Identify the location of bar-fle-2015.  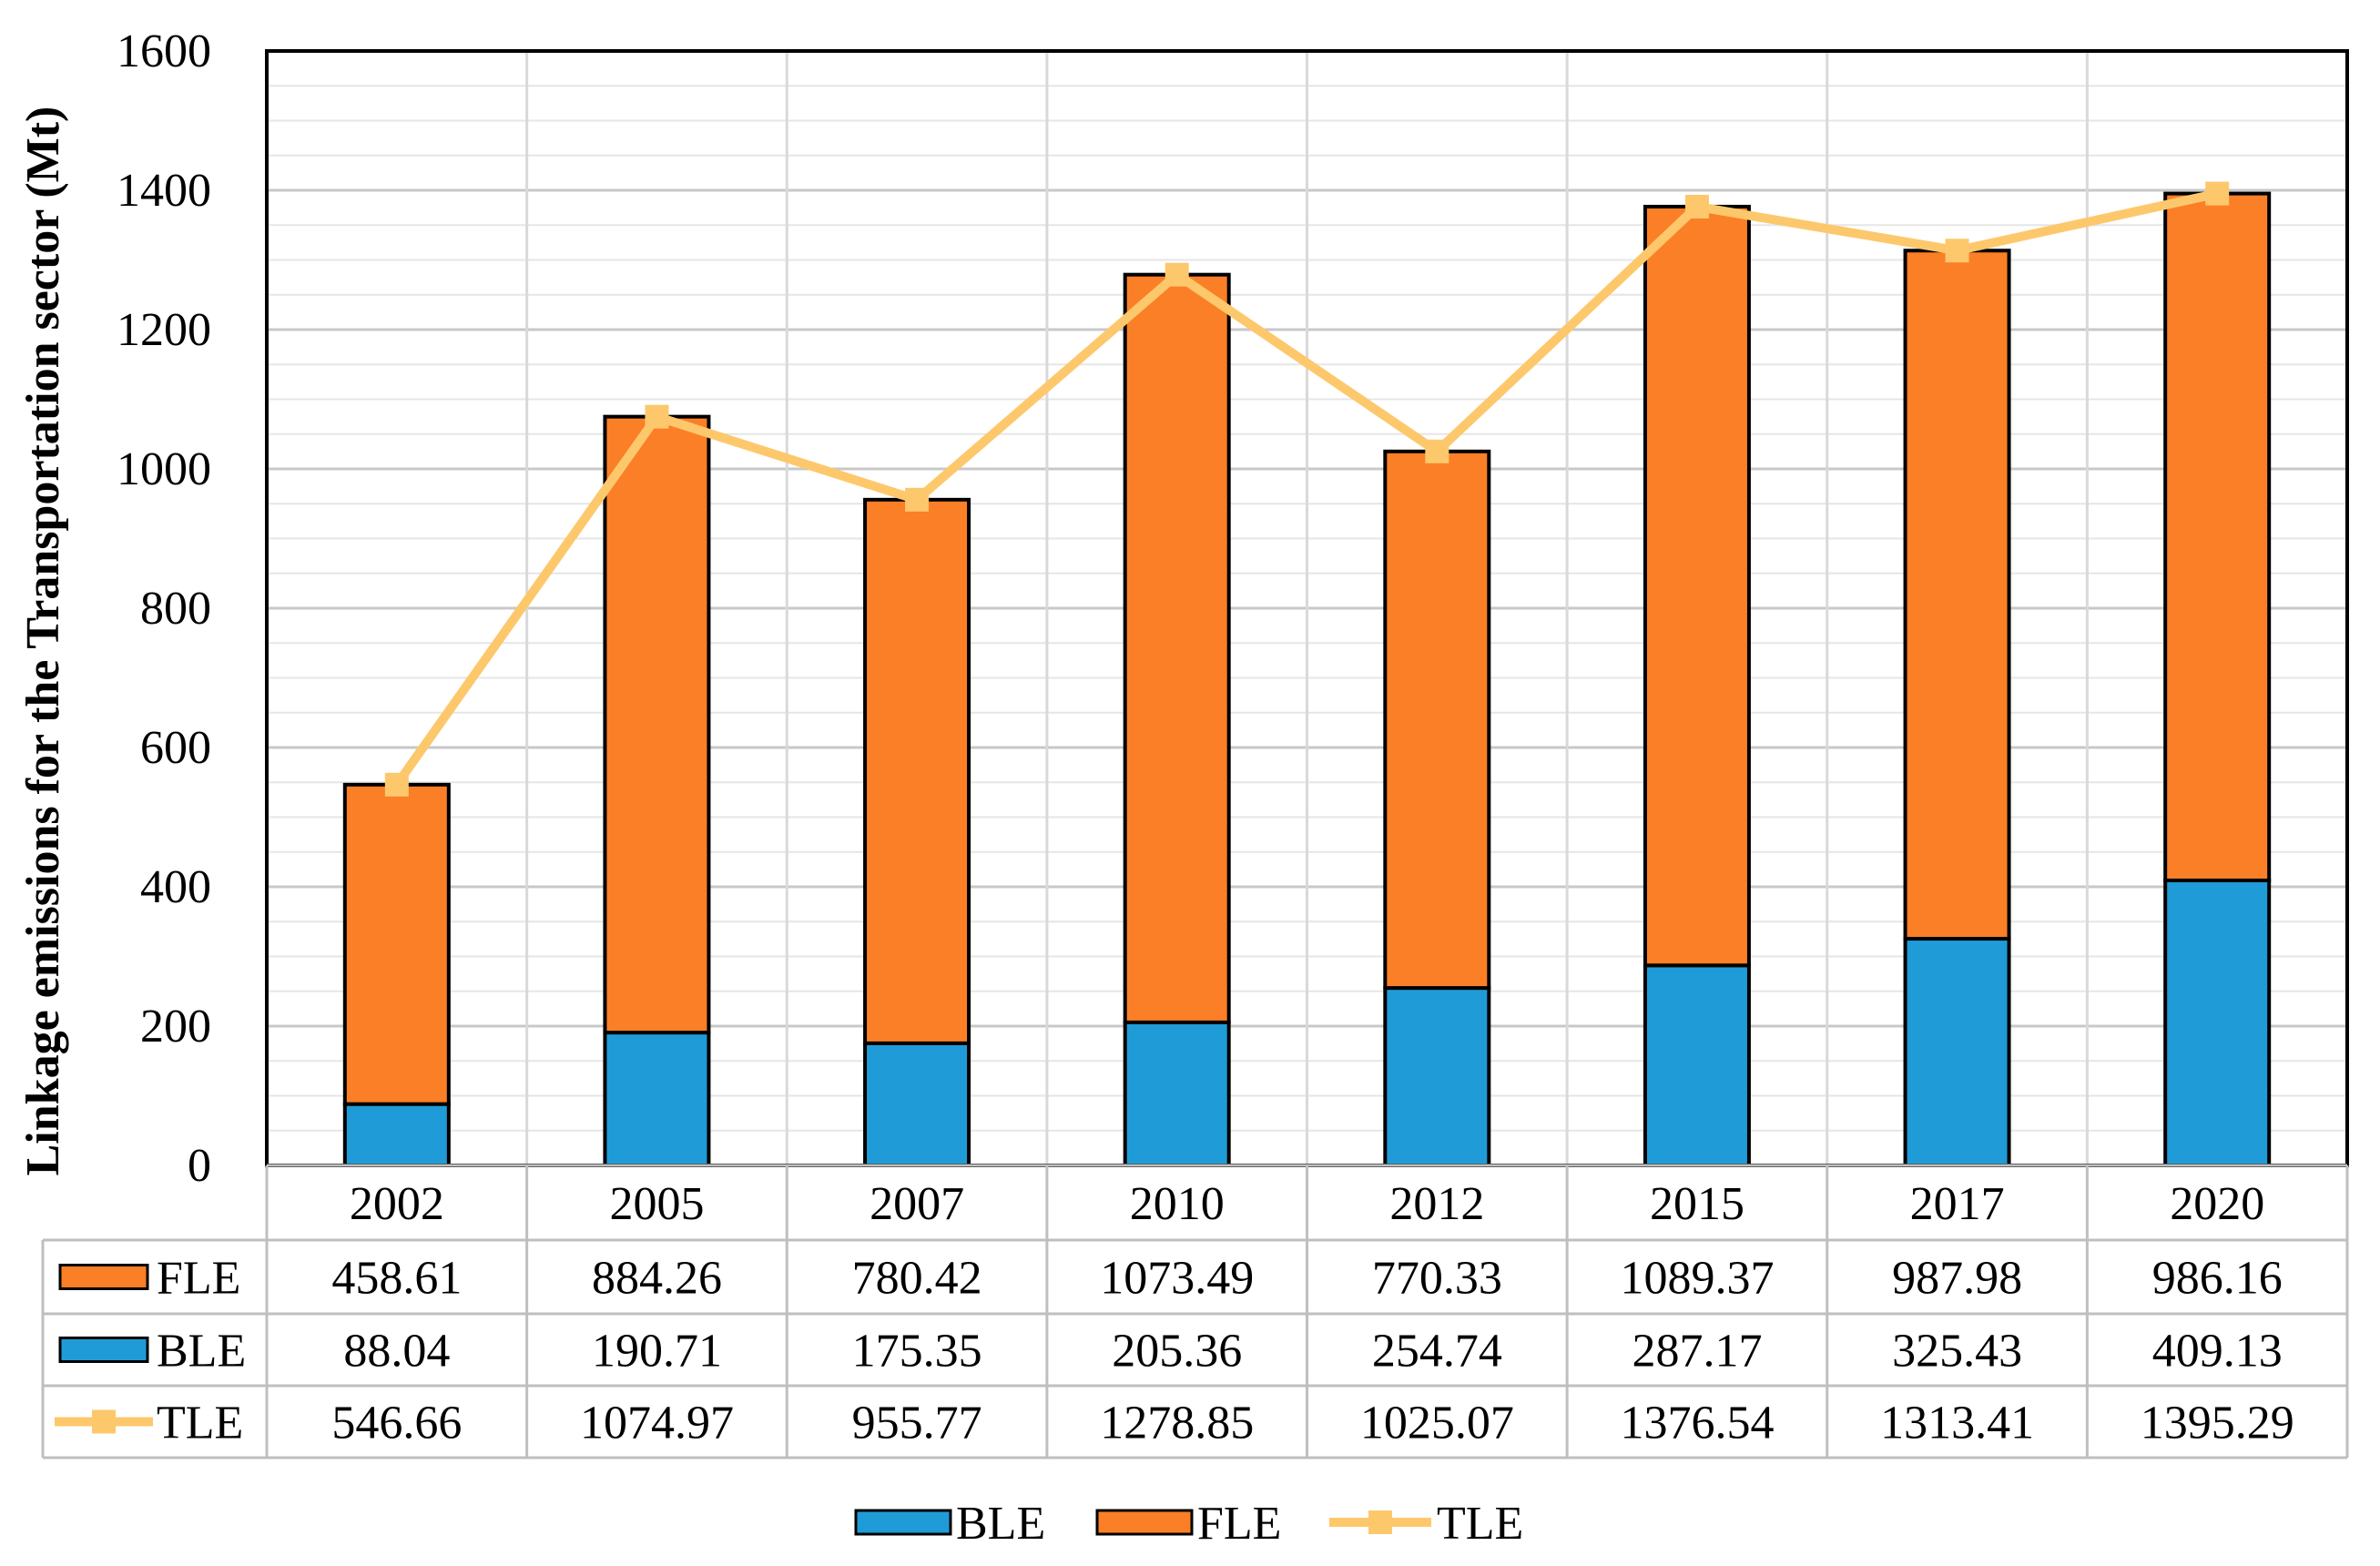
(1697, 586).